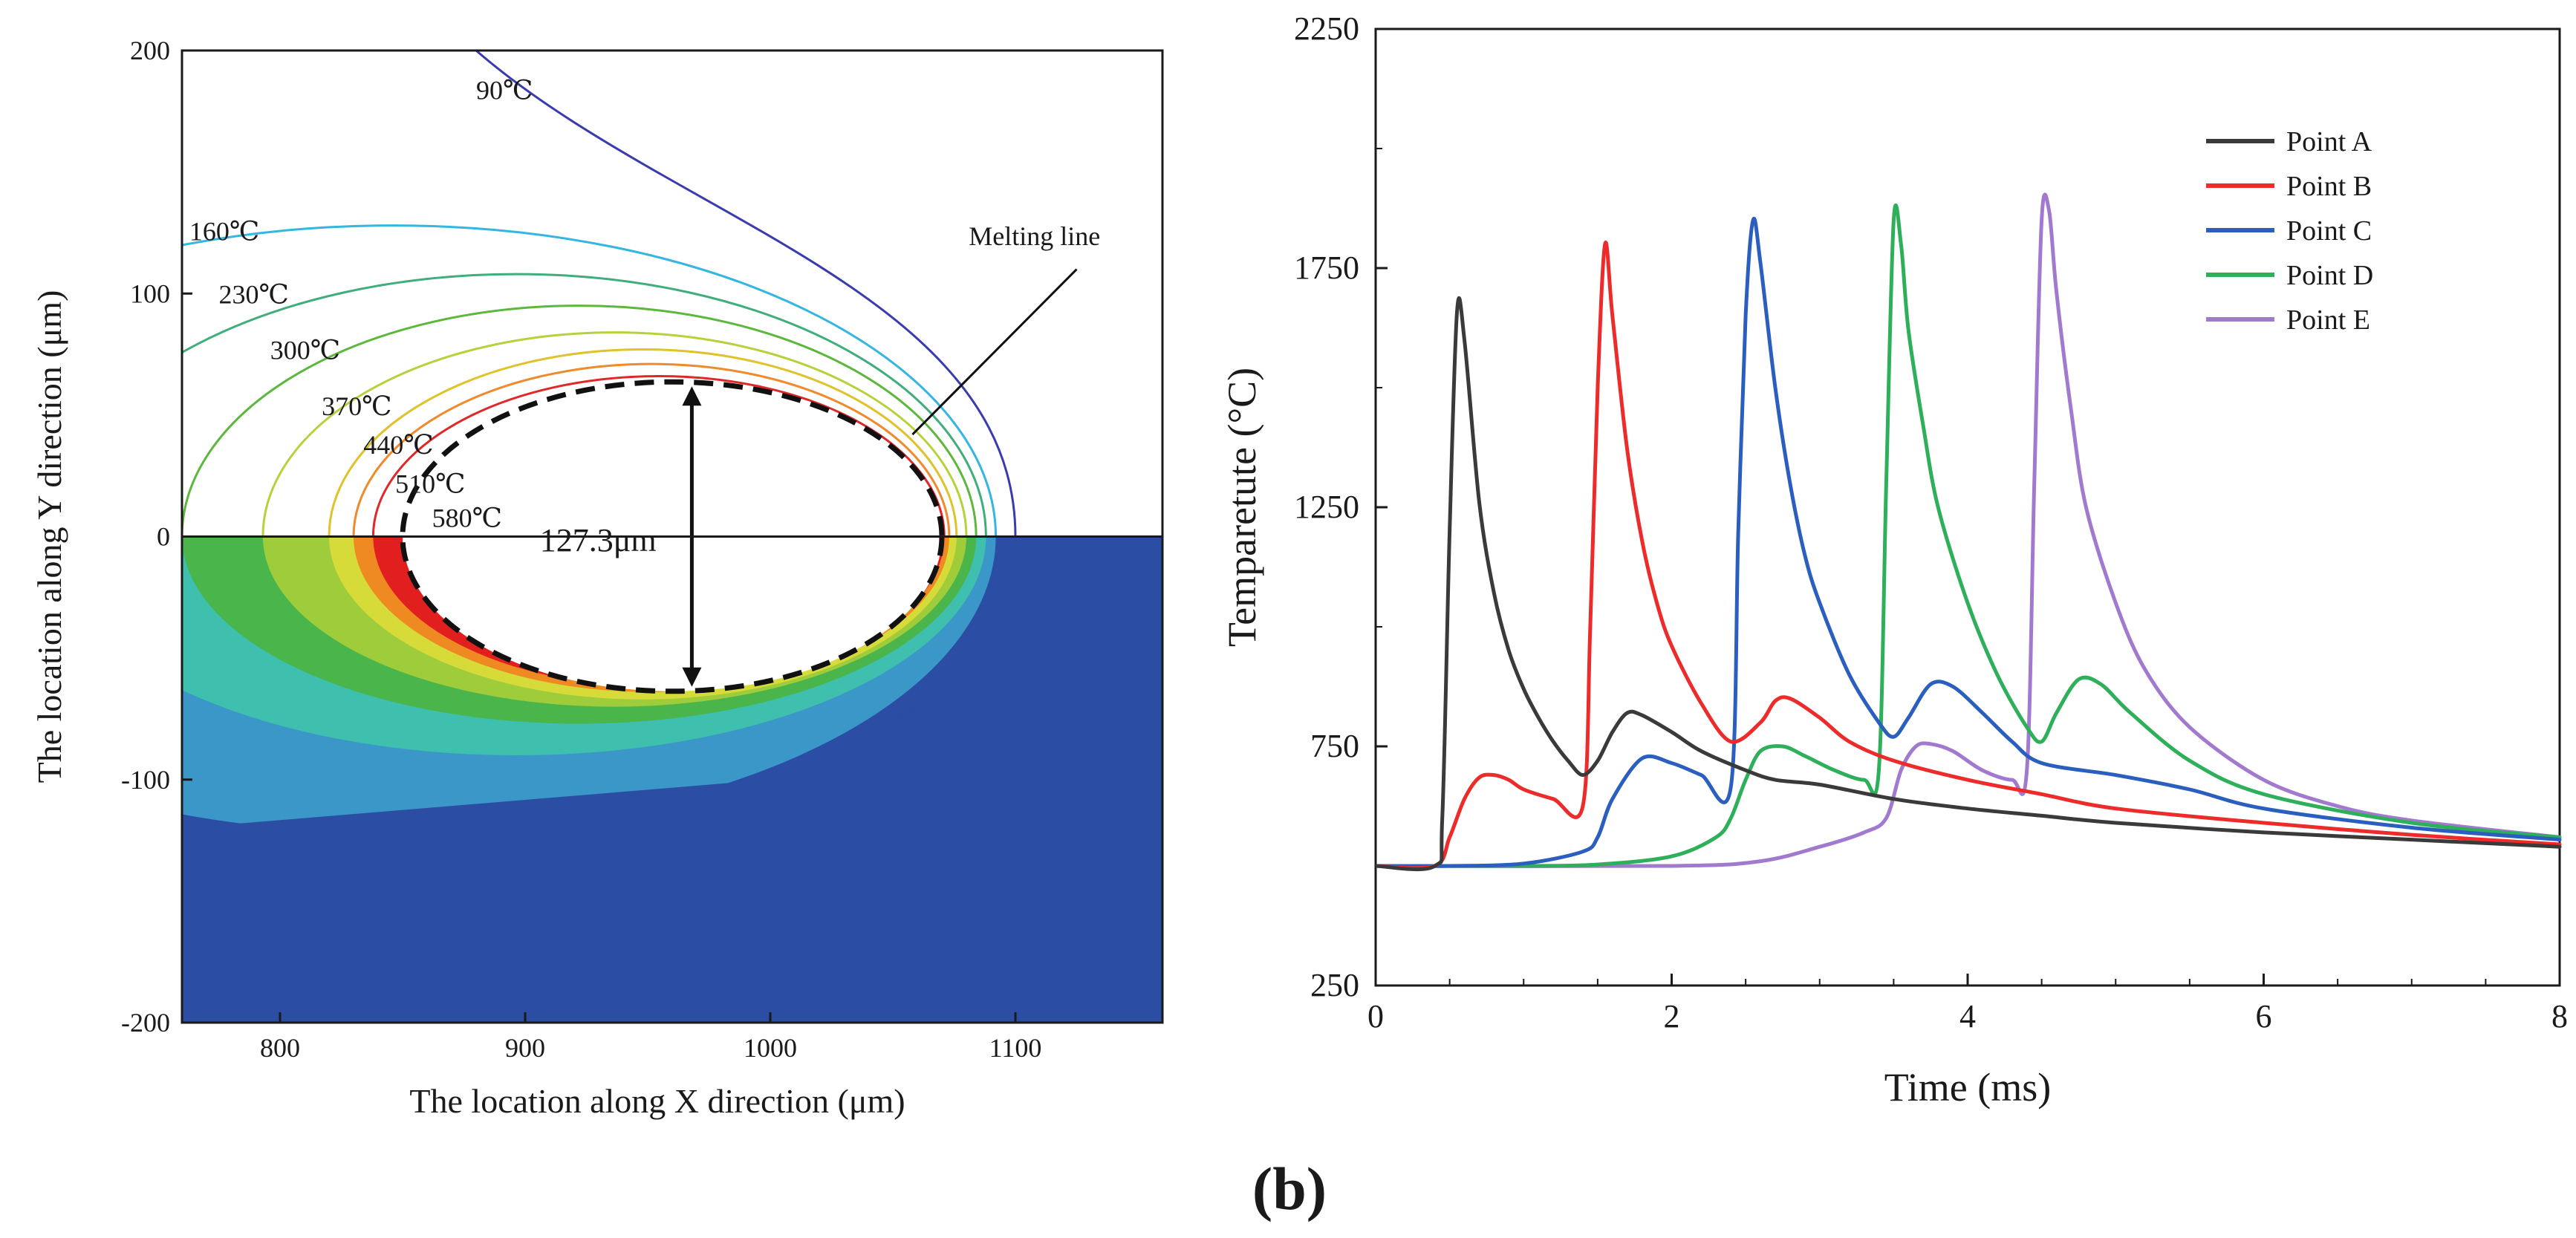 The height and width of the screenshot is (1238, 2576). What do you see at coordinates (994, 352) in the screenshot?
I see `melting-line-leader` at bounding box center [994, 352].